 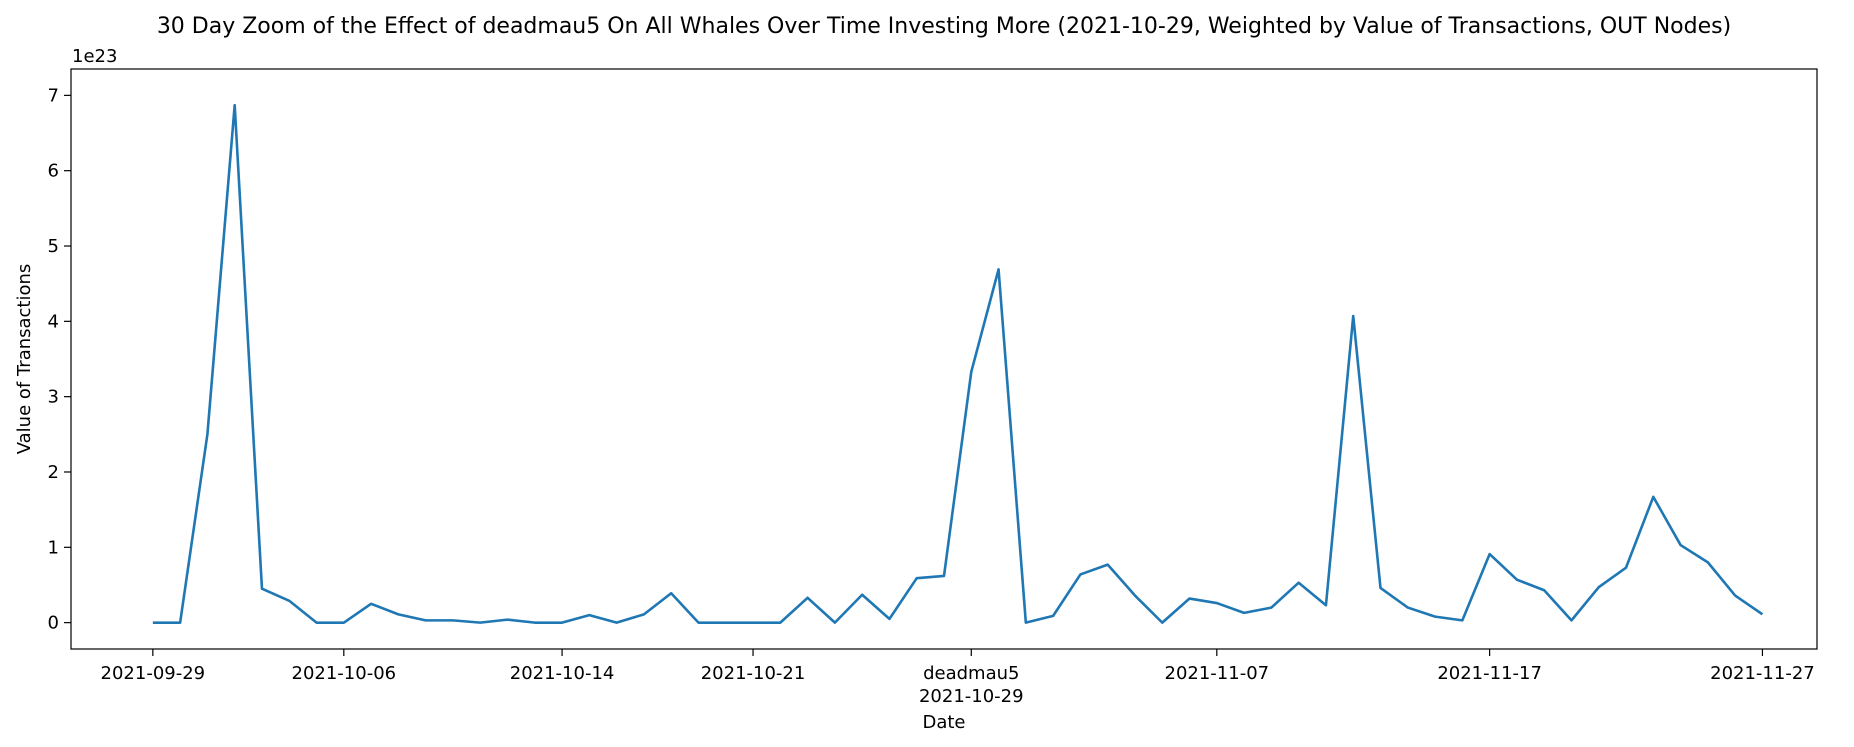 What do you see at coordinates (53, 246) in the screenshot?
I see `y-tick-label: 5` at bounding box center [53, 246].